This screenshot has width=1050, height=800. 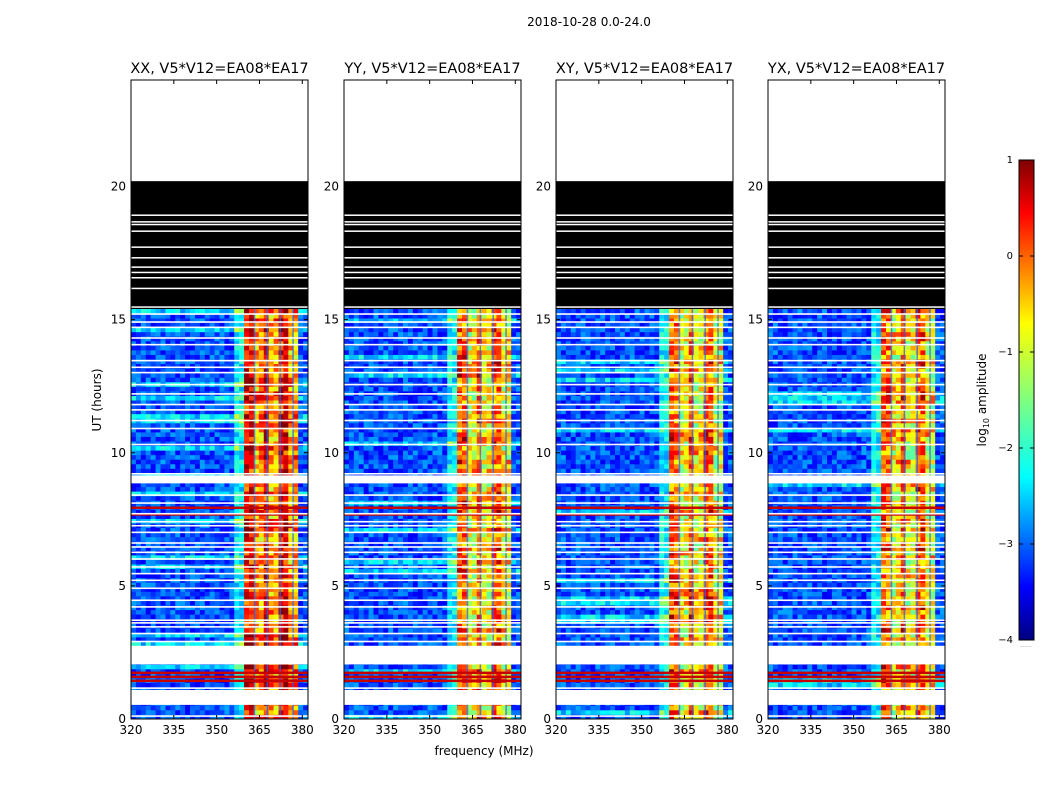 I want to click on y-axis-label: UT (hours), so click(x=97, y=399).